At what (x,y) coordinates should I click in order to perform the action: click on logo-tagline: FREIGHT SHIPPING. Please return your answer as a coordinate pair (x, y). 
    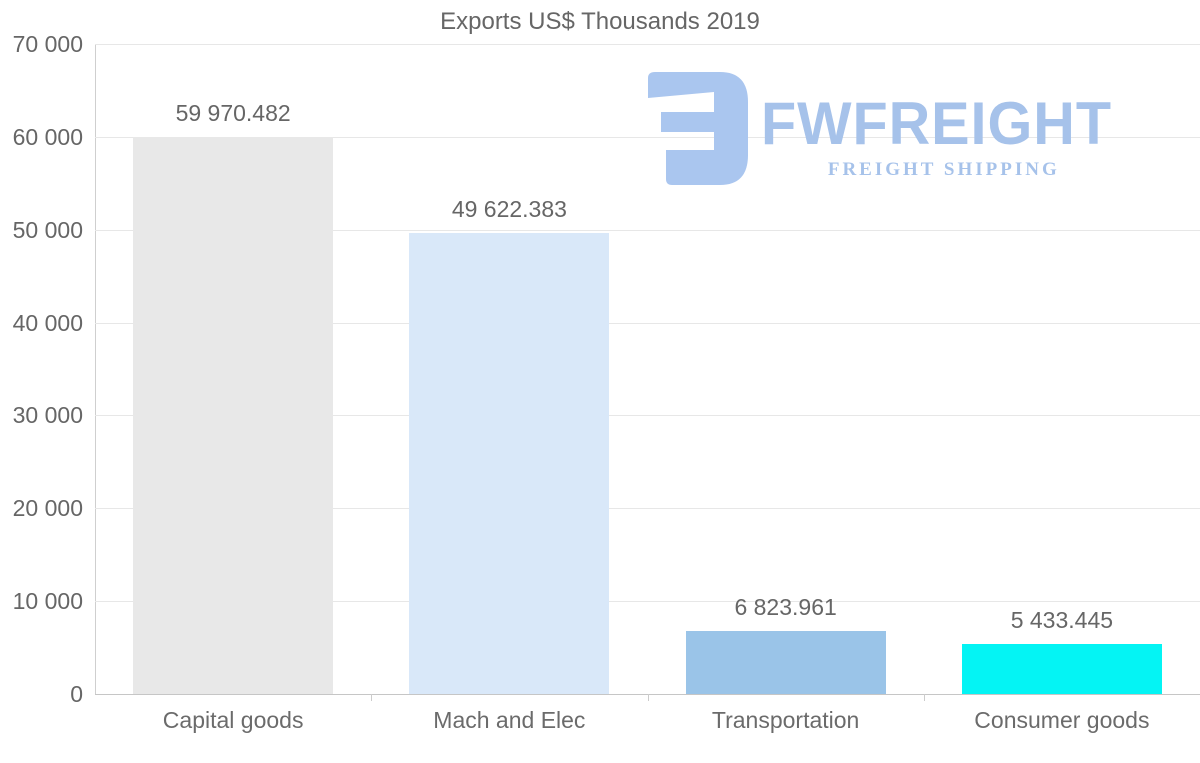
    Looking at the image, I should click on (943, 169).